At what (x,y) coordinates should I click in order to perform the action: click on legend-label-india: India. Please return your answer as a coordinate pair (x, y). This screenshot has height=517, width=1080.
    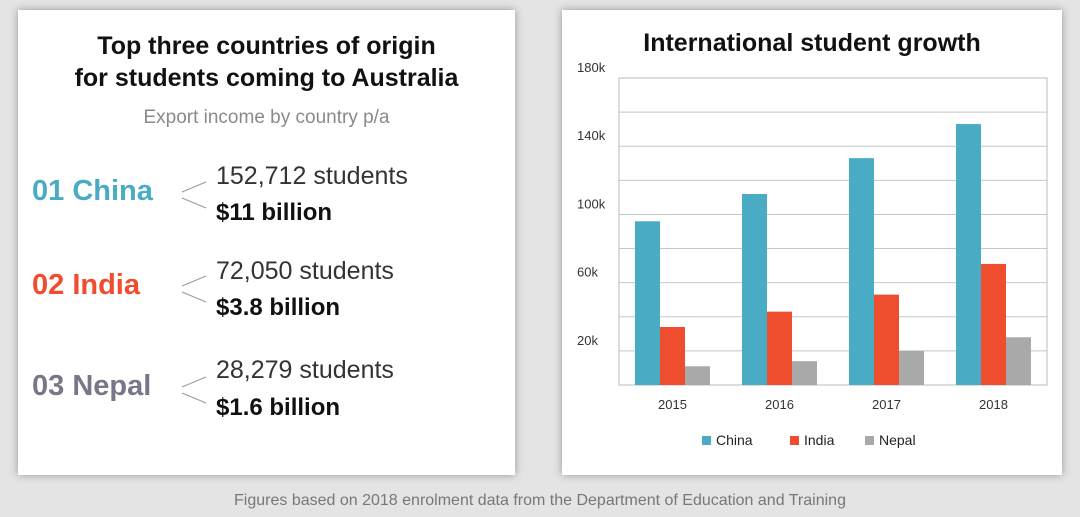
    Looking at the image, I should click on (819, 440).